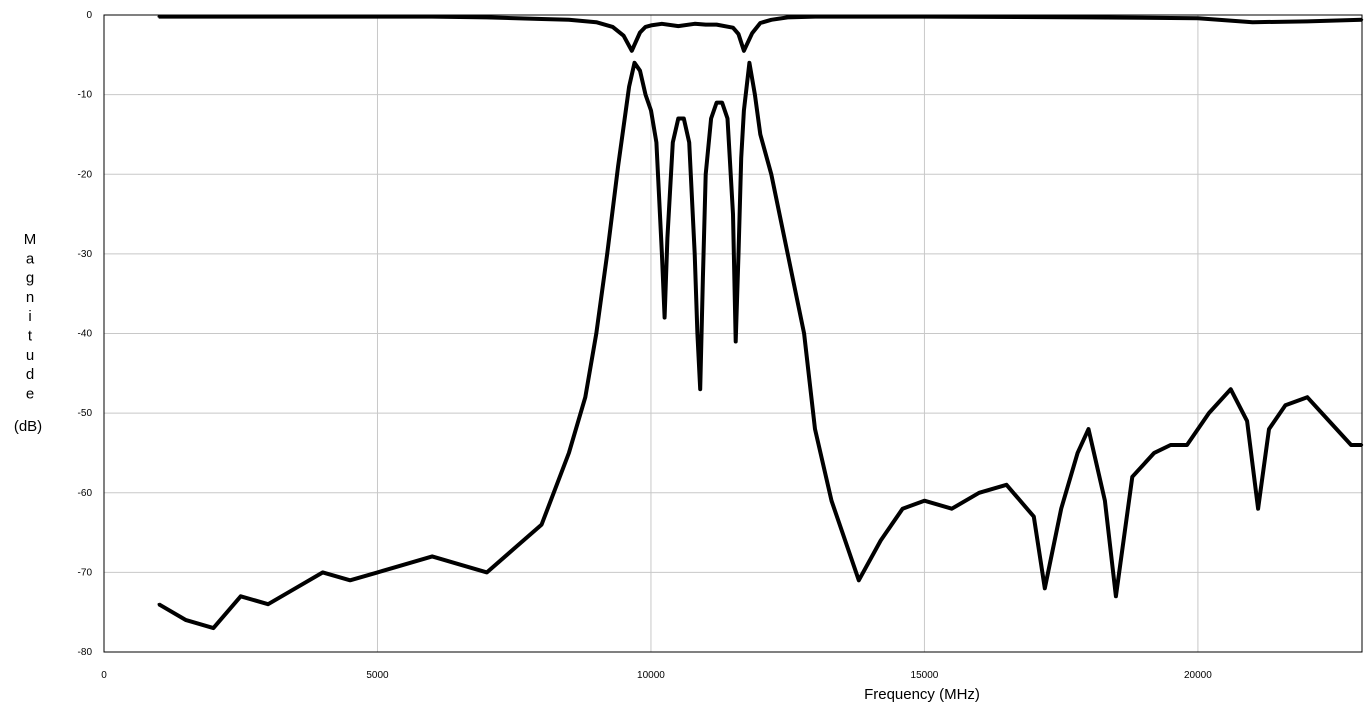  Describe the element at coordinates (28, 426) in the screenshot. I see `y-axis-unit: (dB)` at that location.